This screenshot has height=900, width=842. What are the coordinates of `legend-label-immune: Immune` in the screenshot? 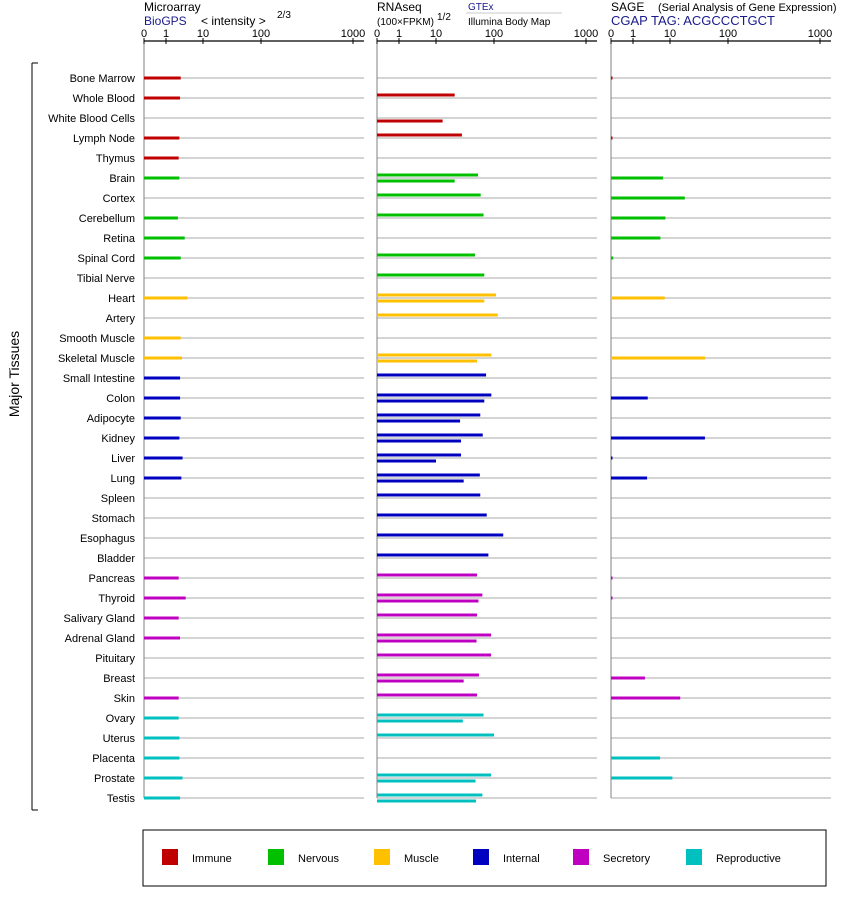 It's located at (212, 859).